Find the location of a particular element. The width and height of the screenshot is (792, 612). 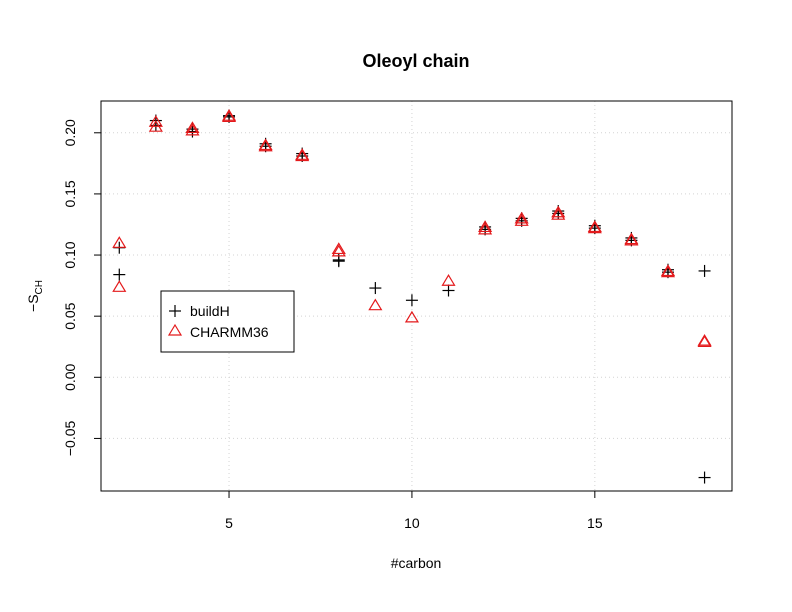

legend: buildH CHARMM36 is located at coordinates (227, 321).